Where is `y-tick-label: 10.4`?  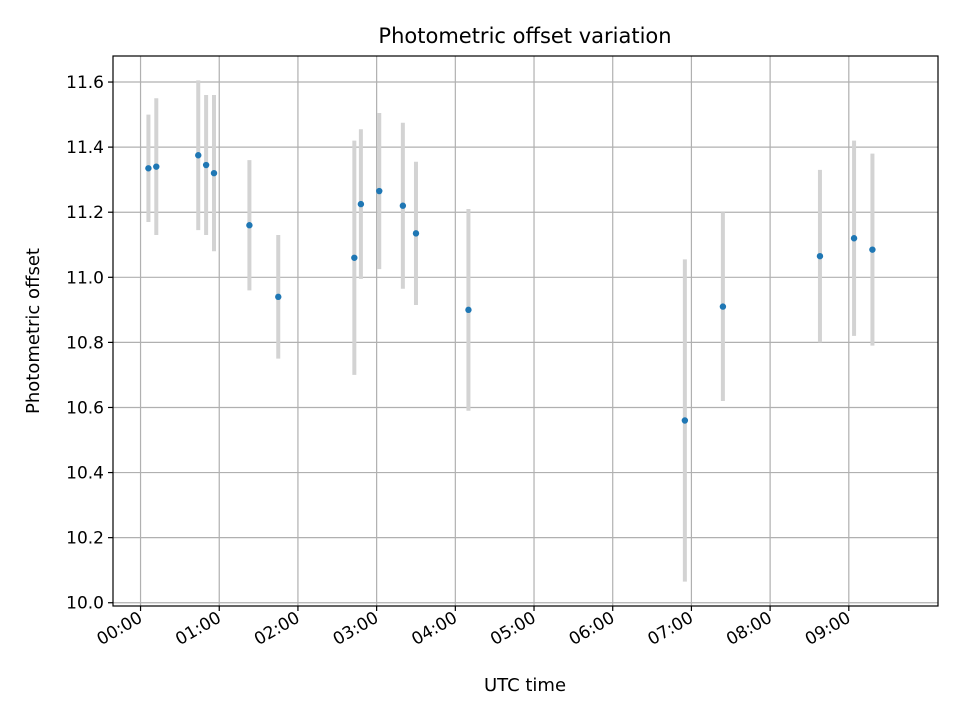
y-tick-label: 10.4 is located at coordinates (85, 474).